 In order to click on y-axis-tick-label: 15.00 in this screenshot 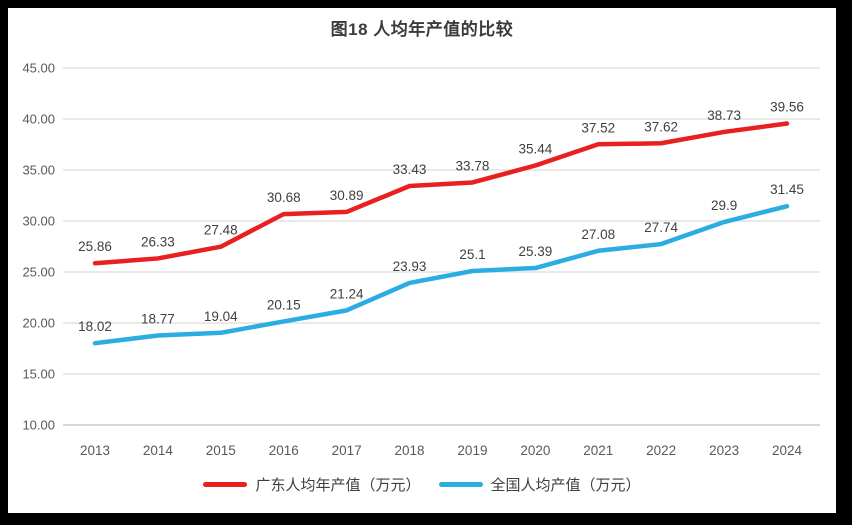, I will do `click(38, 374)`.